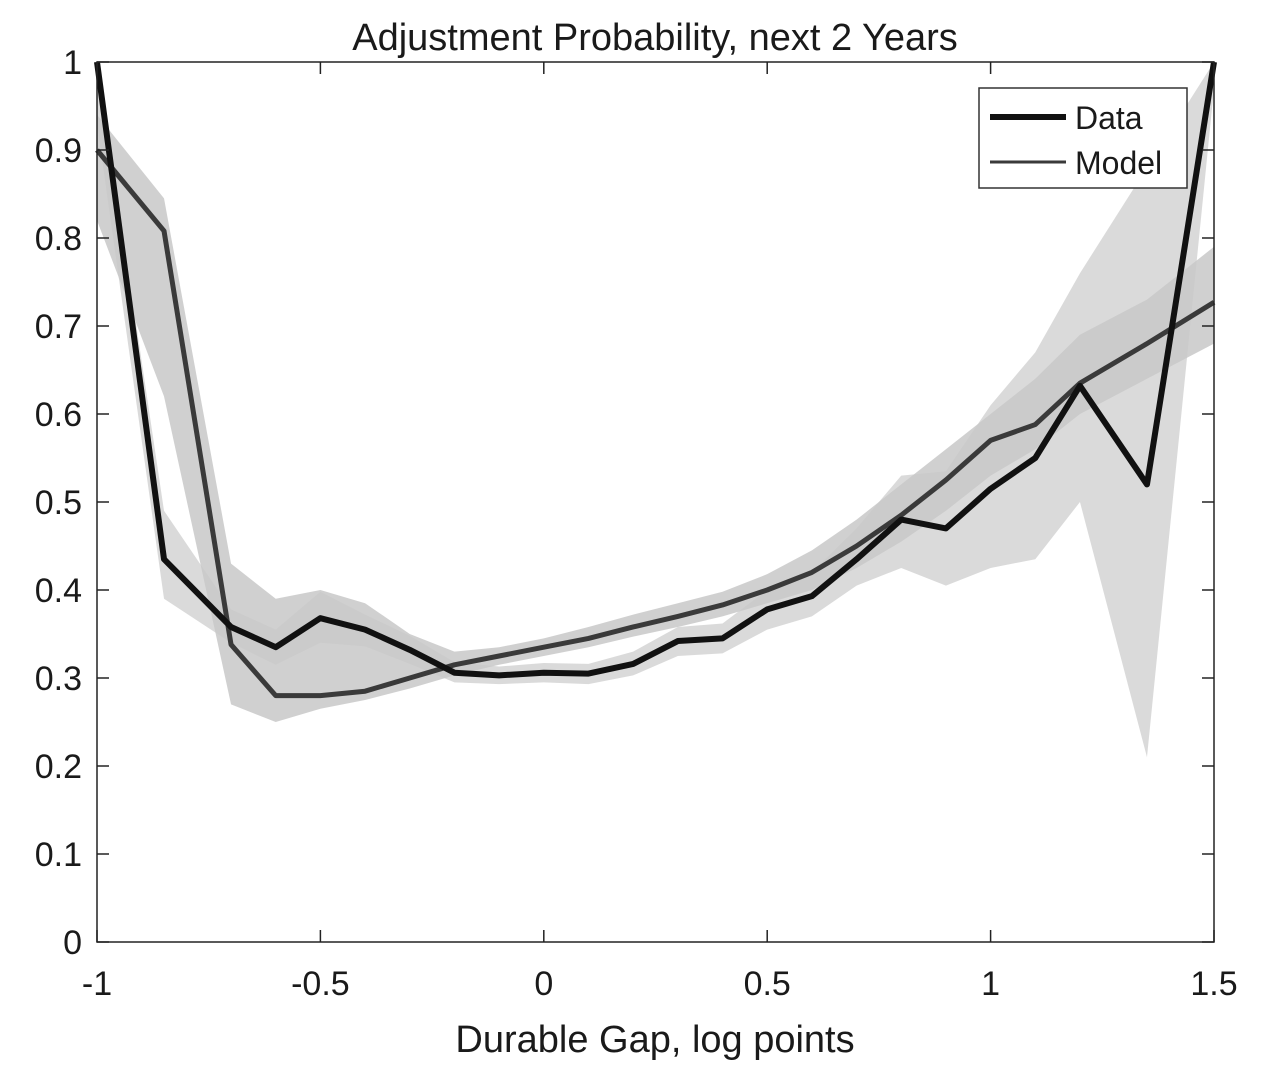 This screenshot has height=1090, width=1266. Describe the element at coordinates (320, 984) in the screenshot. I see `x-tick-label: -0.5` at that location.